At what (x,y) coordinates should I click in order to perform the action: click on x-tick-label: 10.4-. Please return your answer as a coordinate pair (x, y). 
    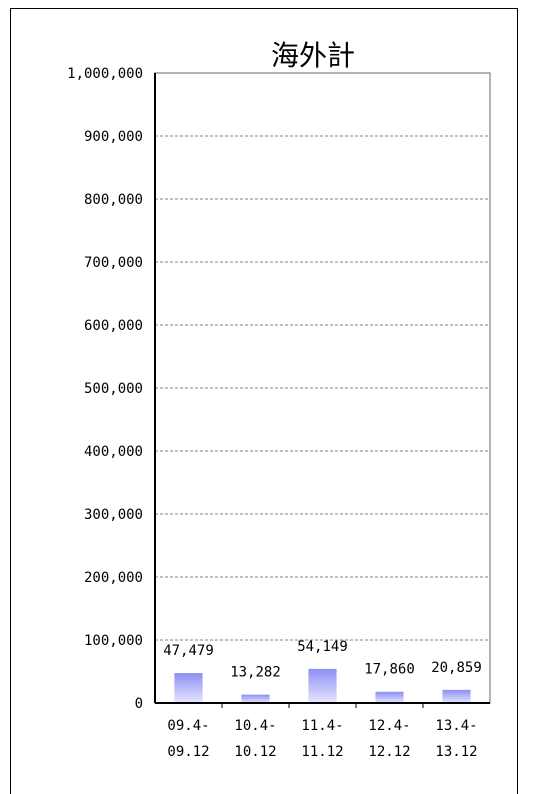
    Looking at the image, I should click on (255, 726).